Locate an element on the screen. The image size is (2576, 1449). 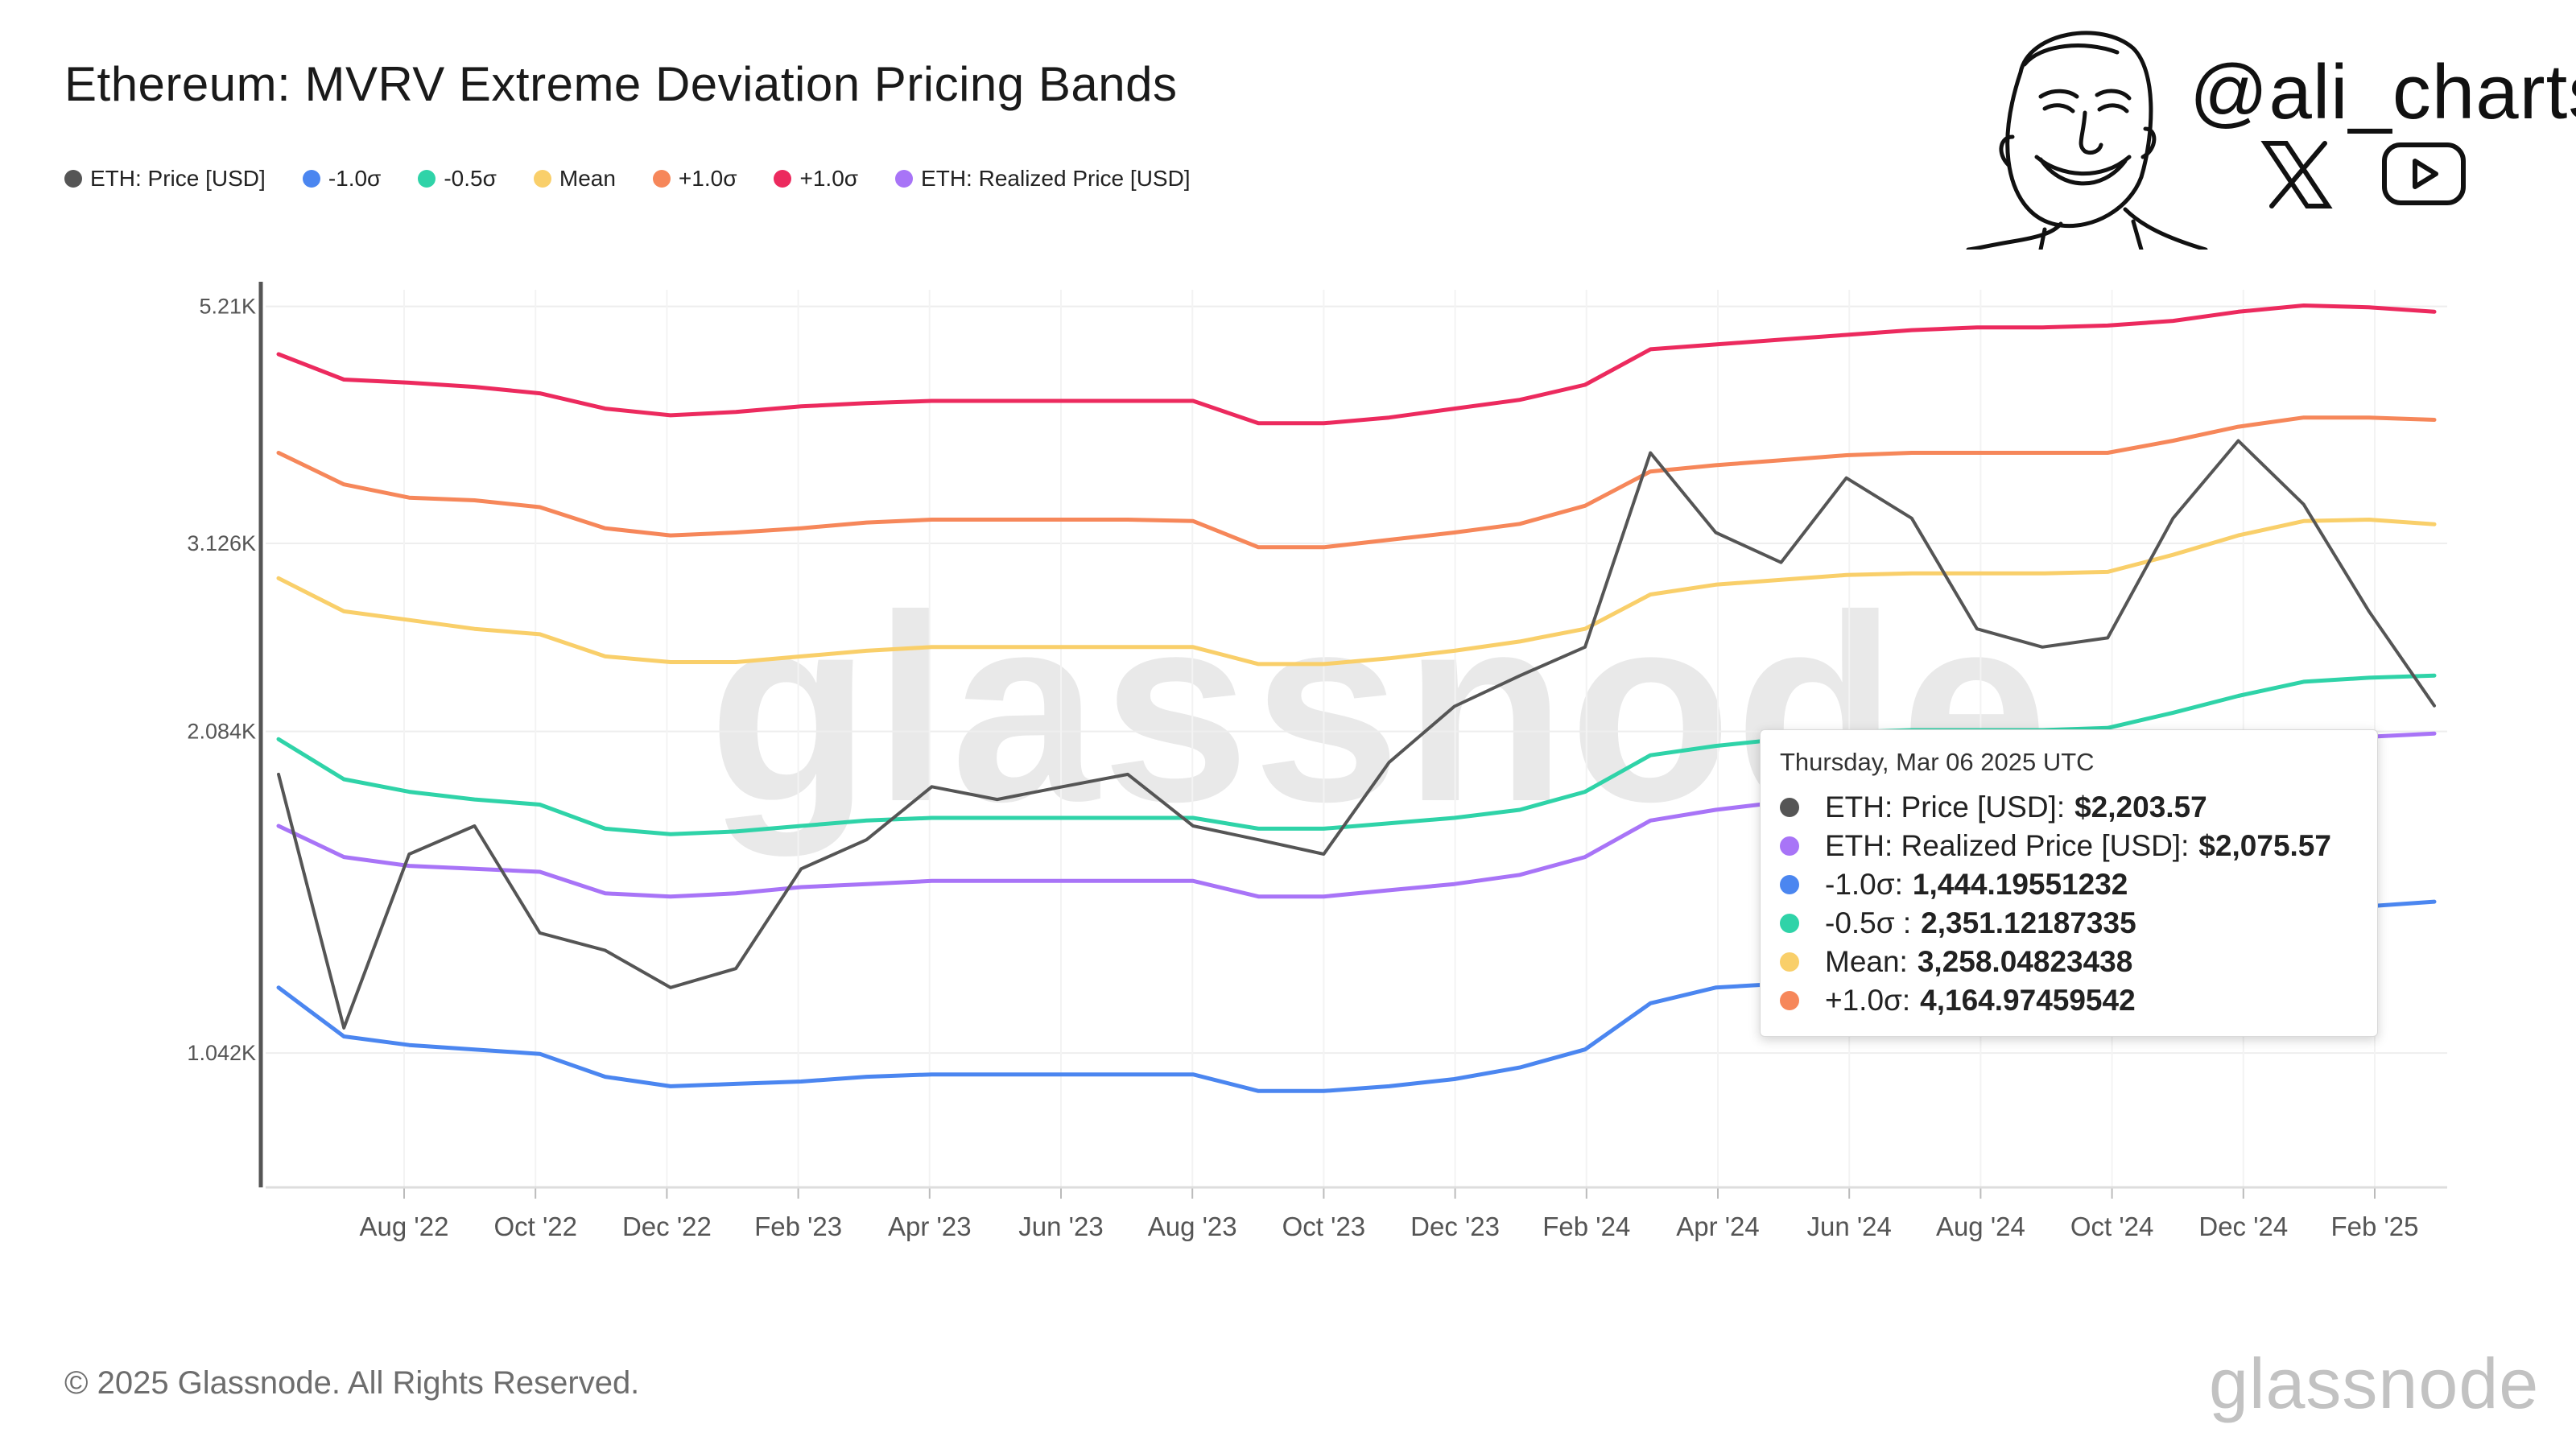
tooltip-label: +1.0σ: is located at coordinates (1868, 1000).